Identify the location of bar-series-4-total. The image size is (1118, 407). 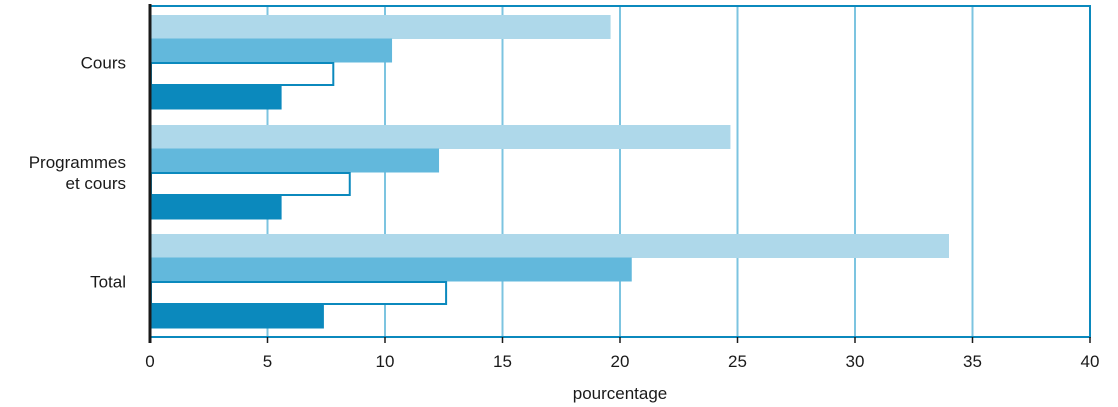
(237, 316).